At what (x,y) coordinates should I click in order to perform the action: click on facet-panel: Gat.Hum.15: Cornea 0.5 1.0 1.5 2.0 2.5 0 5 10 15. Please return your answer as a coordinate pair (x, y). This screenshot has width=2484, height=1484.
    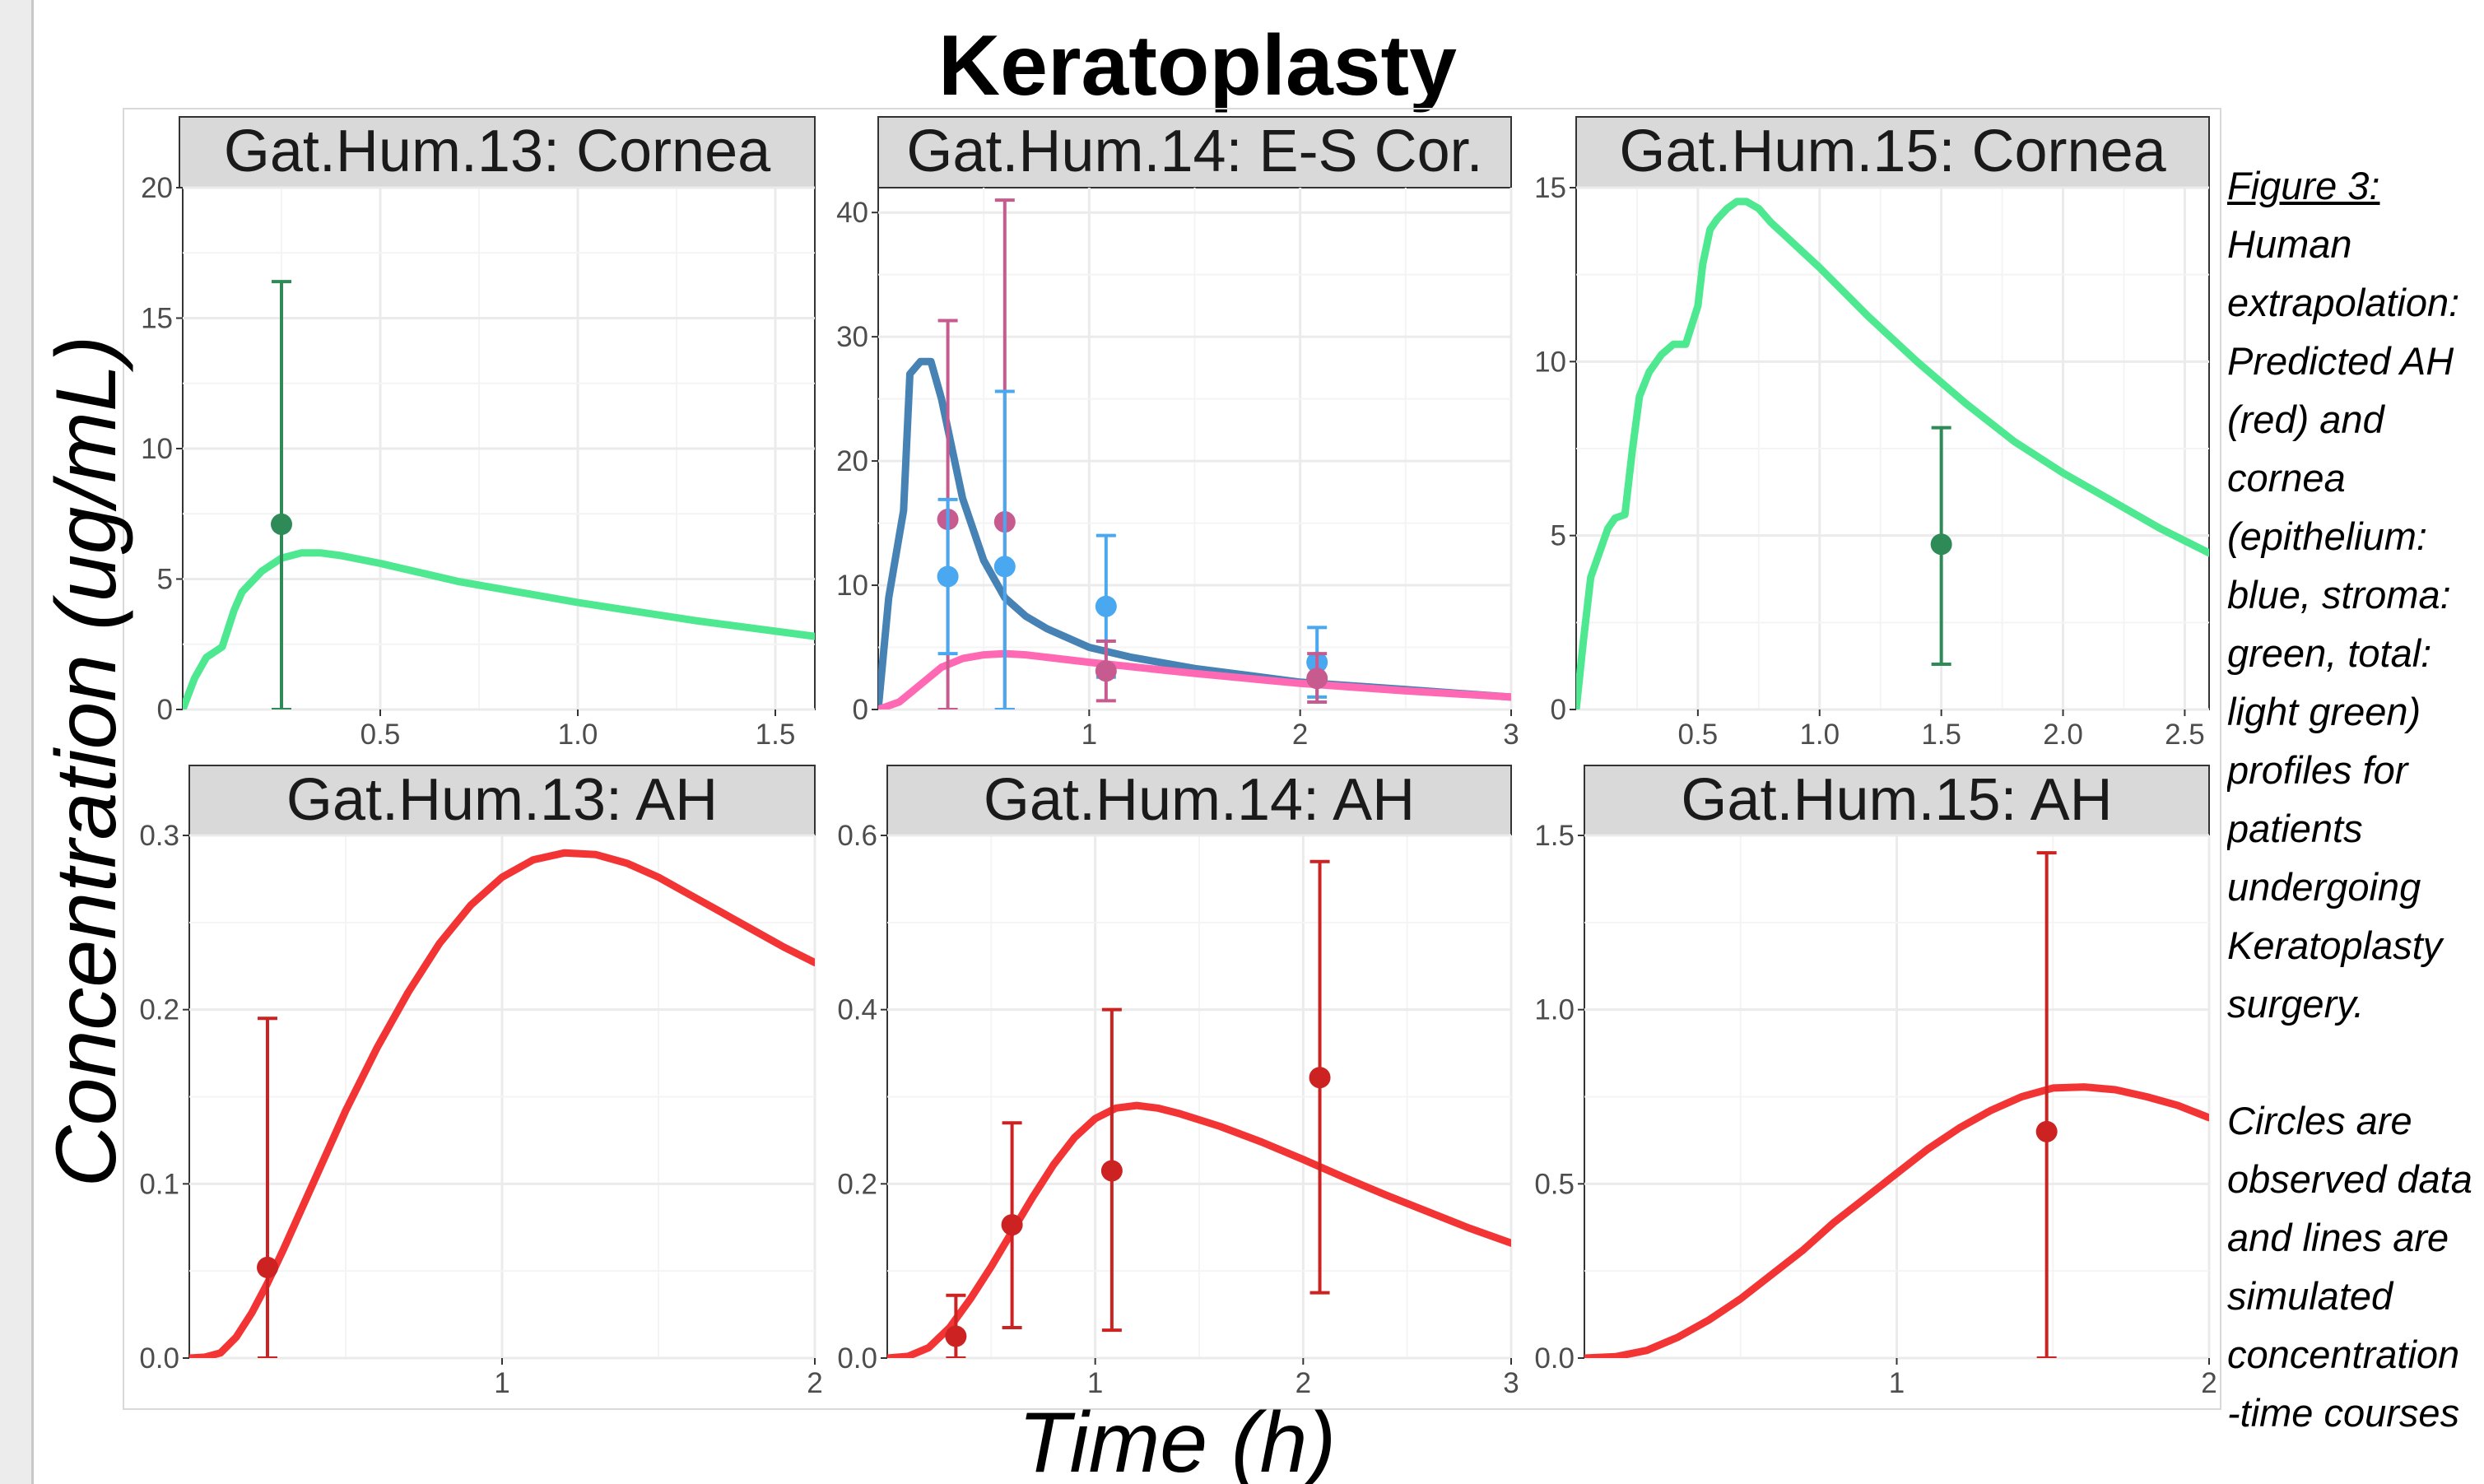
    Looking at the image, I should click on (1872, 433).